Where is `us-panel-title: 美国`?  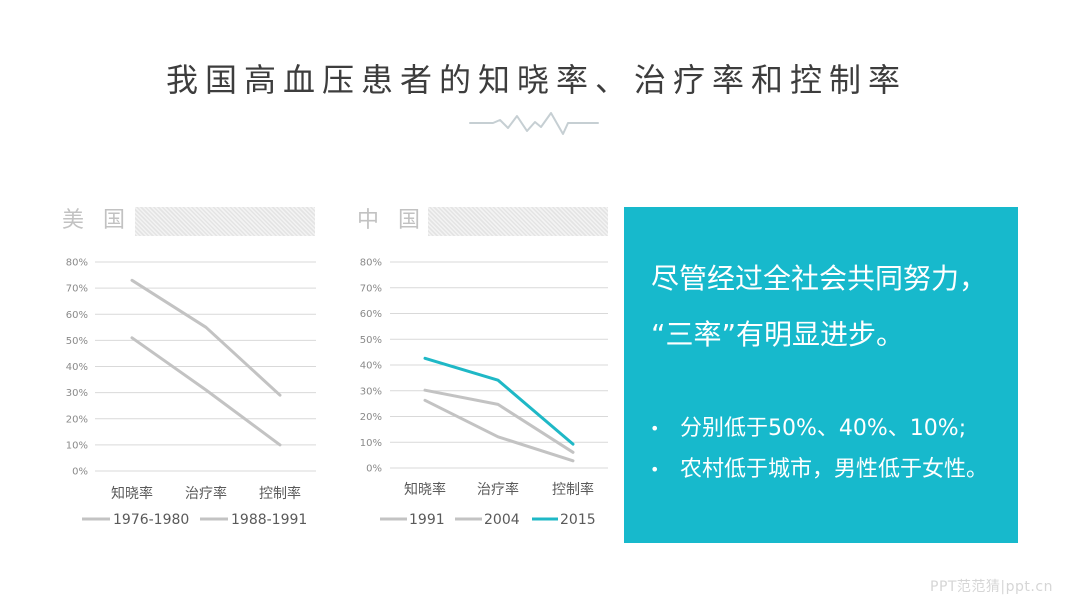 us-panel-title: 美国 is located at coordinates (103, 220).